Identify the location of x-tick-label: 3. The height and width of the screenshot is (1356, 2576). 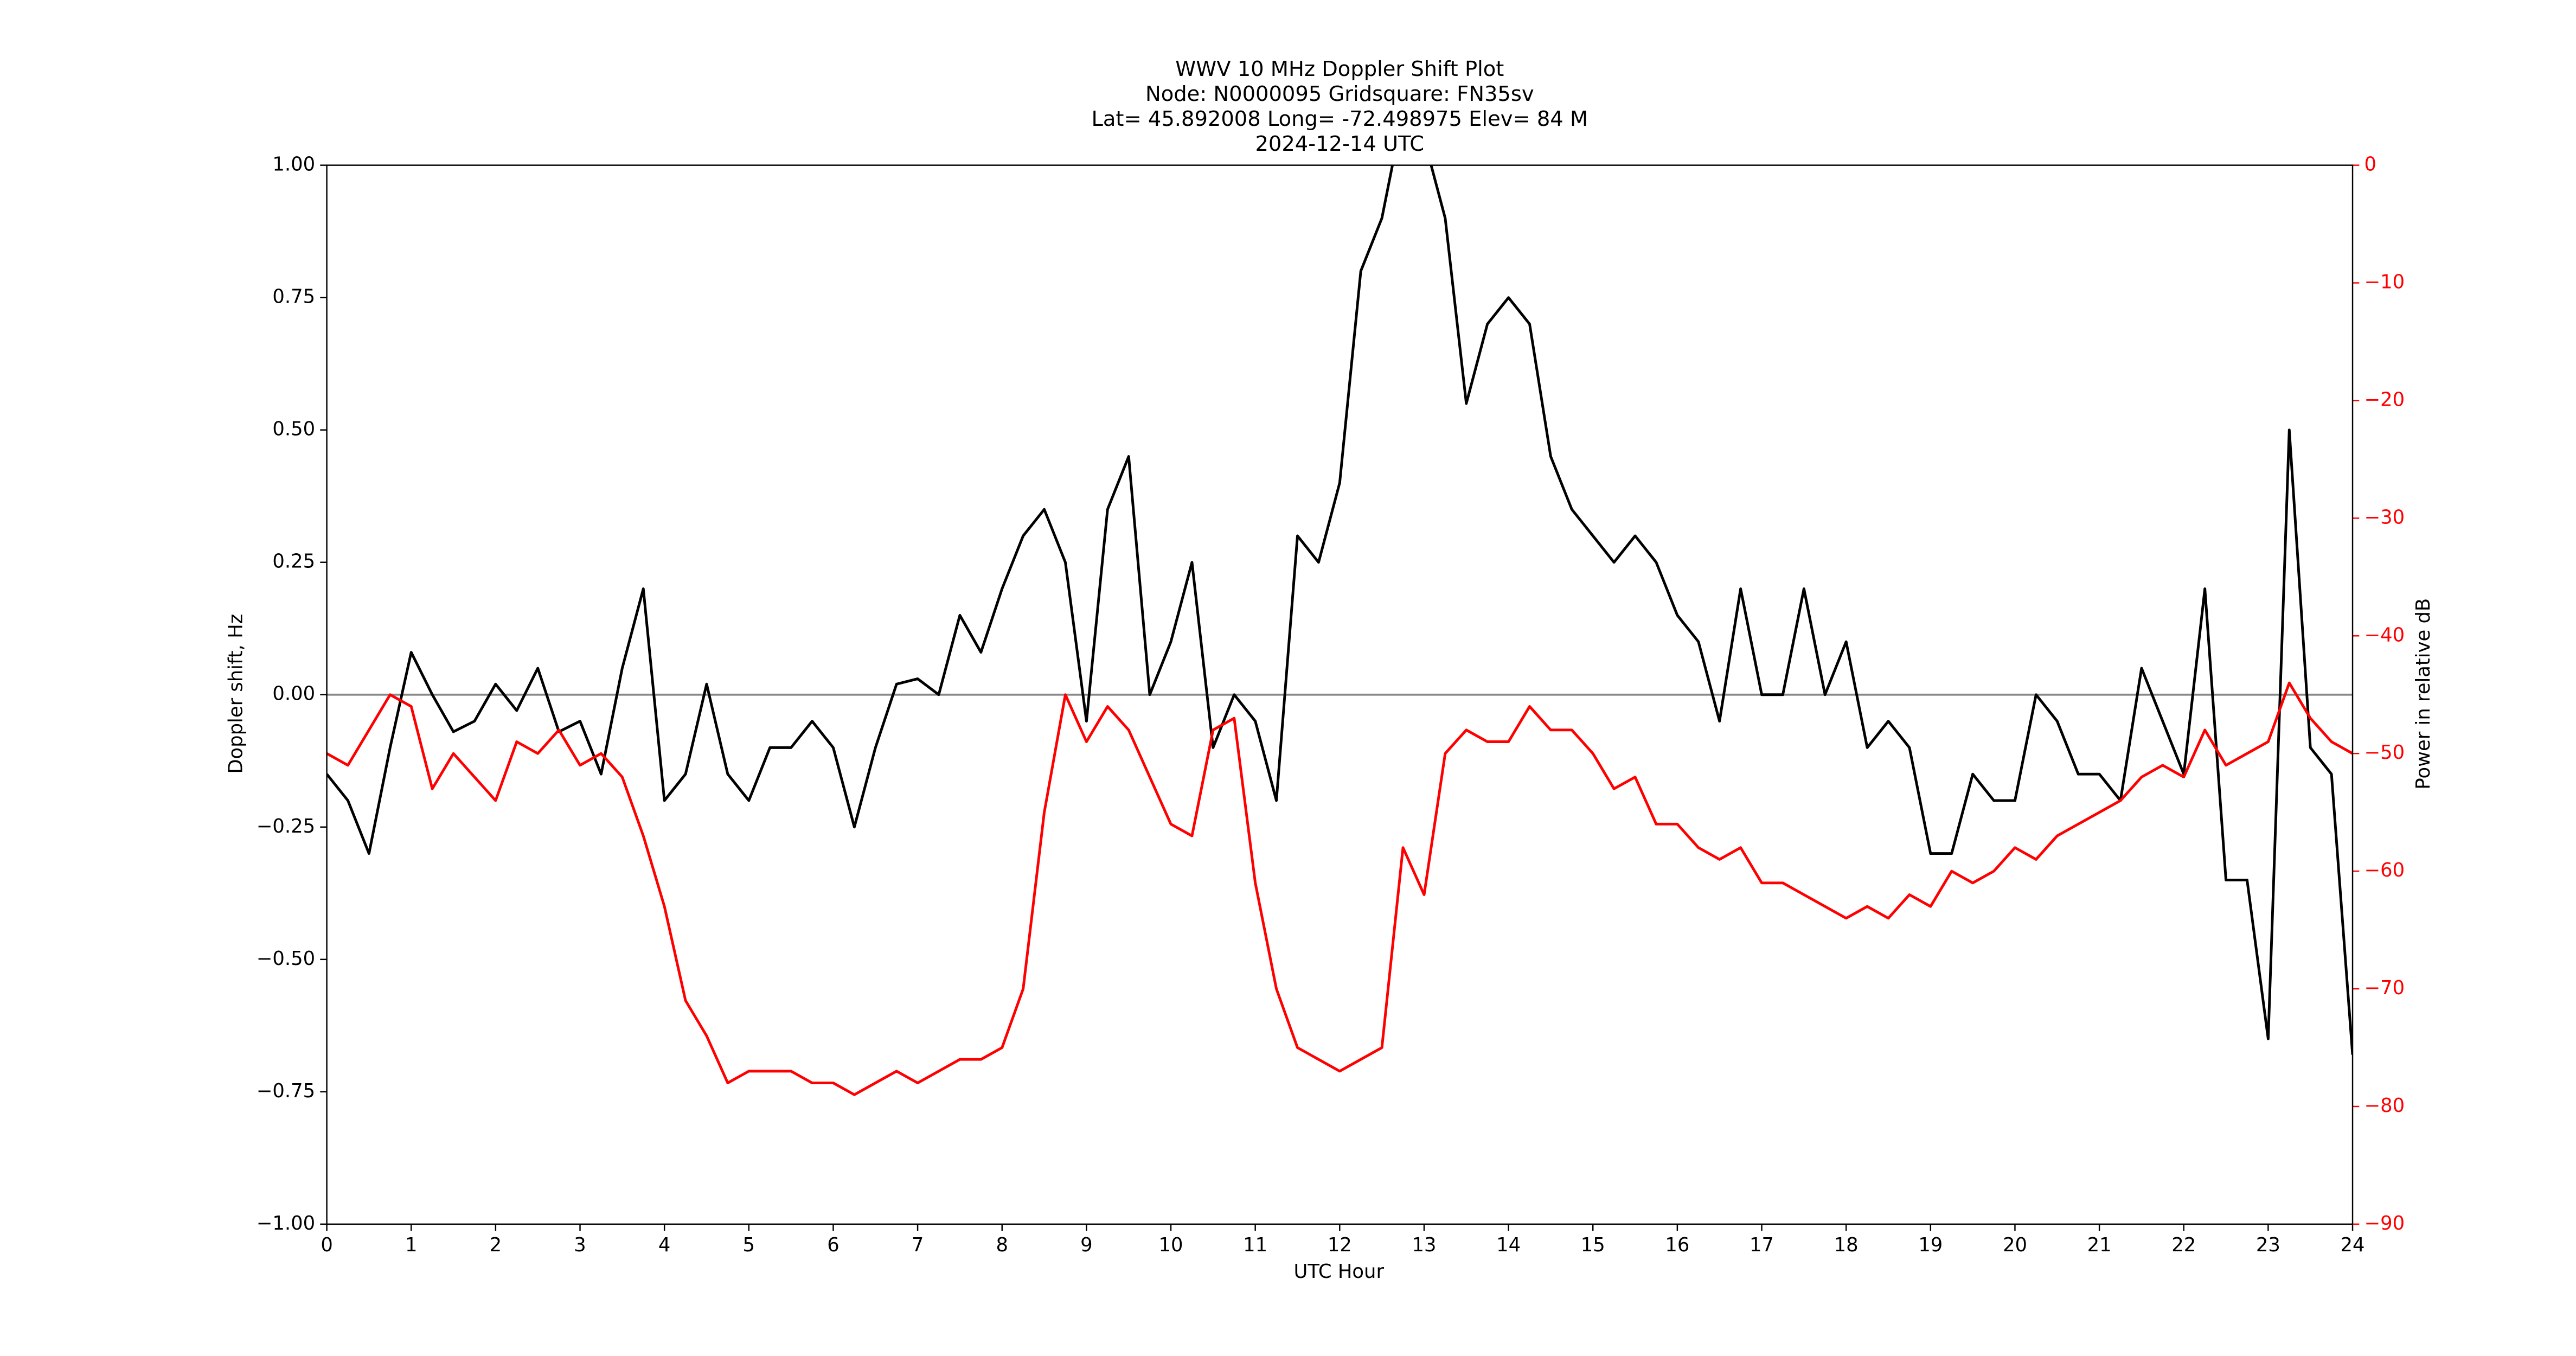
(580, 1245).